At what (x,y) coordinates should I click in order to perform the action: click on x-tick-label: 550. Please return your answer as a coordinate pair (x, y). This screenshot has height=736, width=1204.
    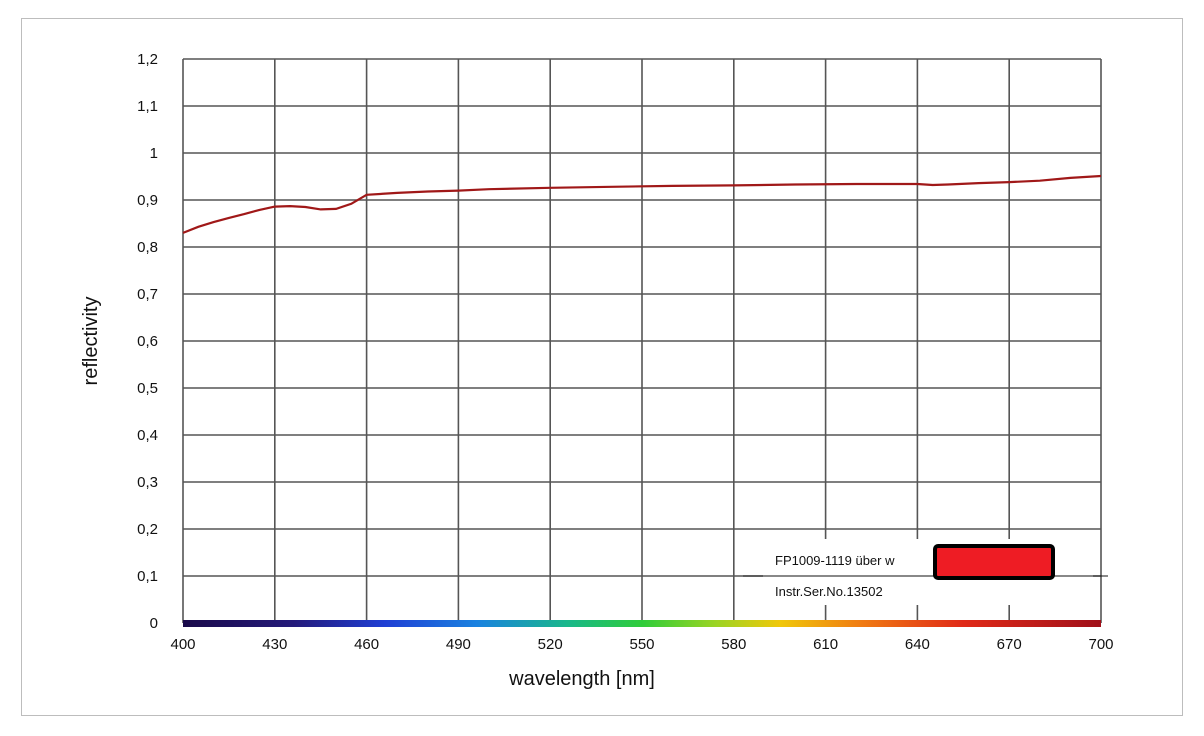
    Looking at the image, I should click on (641, 644).